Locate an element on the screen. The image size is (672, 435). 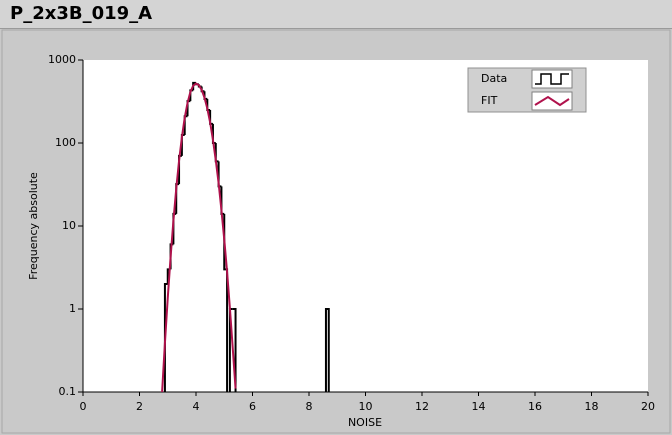
y-tick-label: 1000 is located at coordinates (62, 59).